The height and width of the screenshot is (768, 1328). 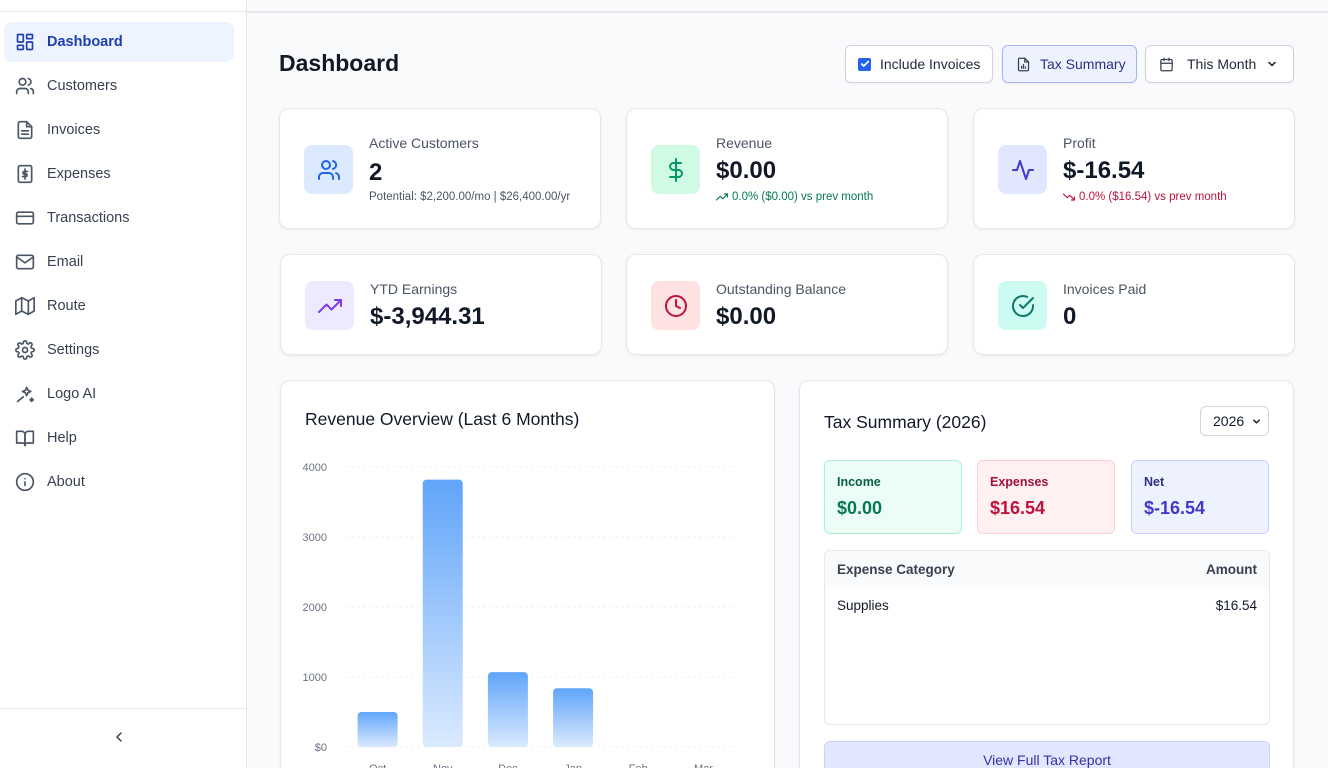 What do you see at coordinates (119, 350) in the screenshot?
I see `sidebar-item-settings: Settings` at bounding box center [119, 350].